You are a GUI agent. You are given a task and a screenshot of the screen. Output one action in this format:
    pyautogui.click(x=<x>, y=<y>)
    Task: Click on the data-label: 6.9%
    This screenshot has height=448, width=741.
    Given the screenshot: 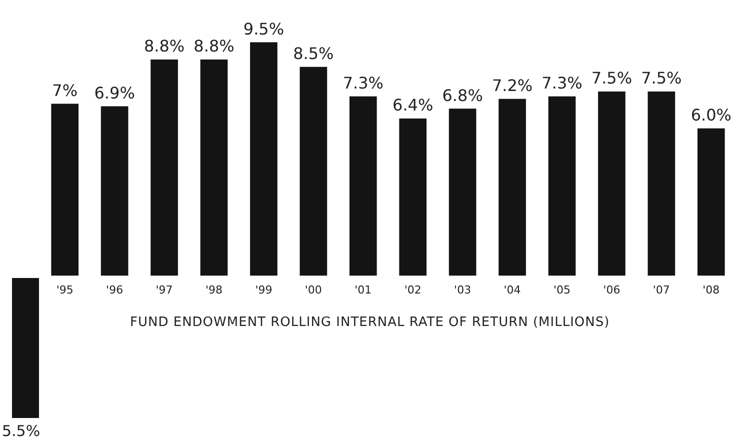 What is the action you would take?
    pyautogui.click(x=114, y=92)
    